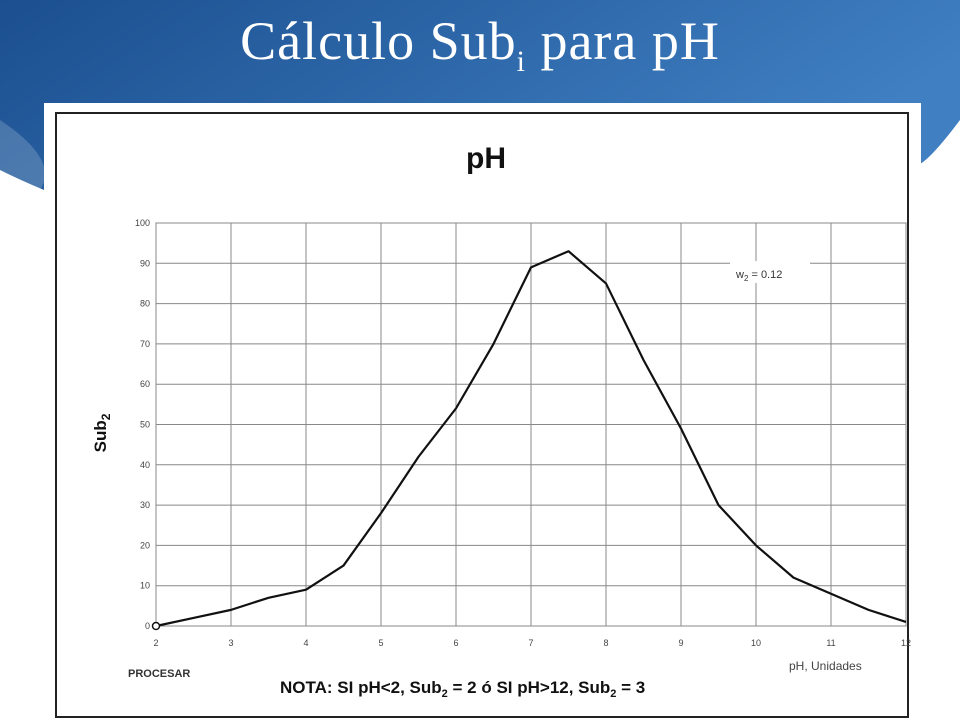 This screenshot has height=720, width=960. What do you see at coordinates (530, 643) in the screenshot?
I see `x-tick-label: 7` at bounding box center [530, 643].